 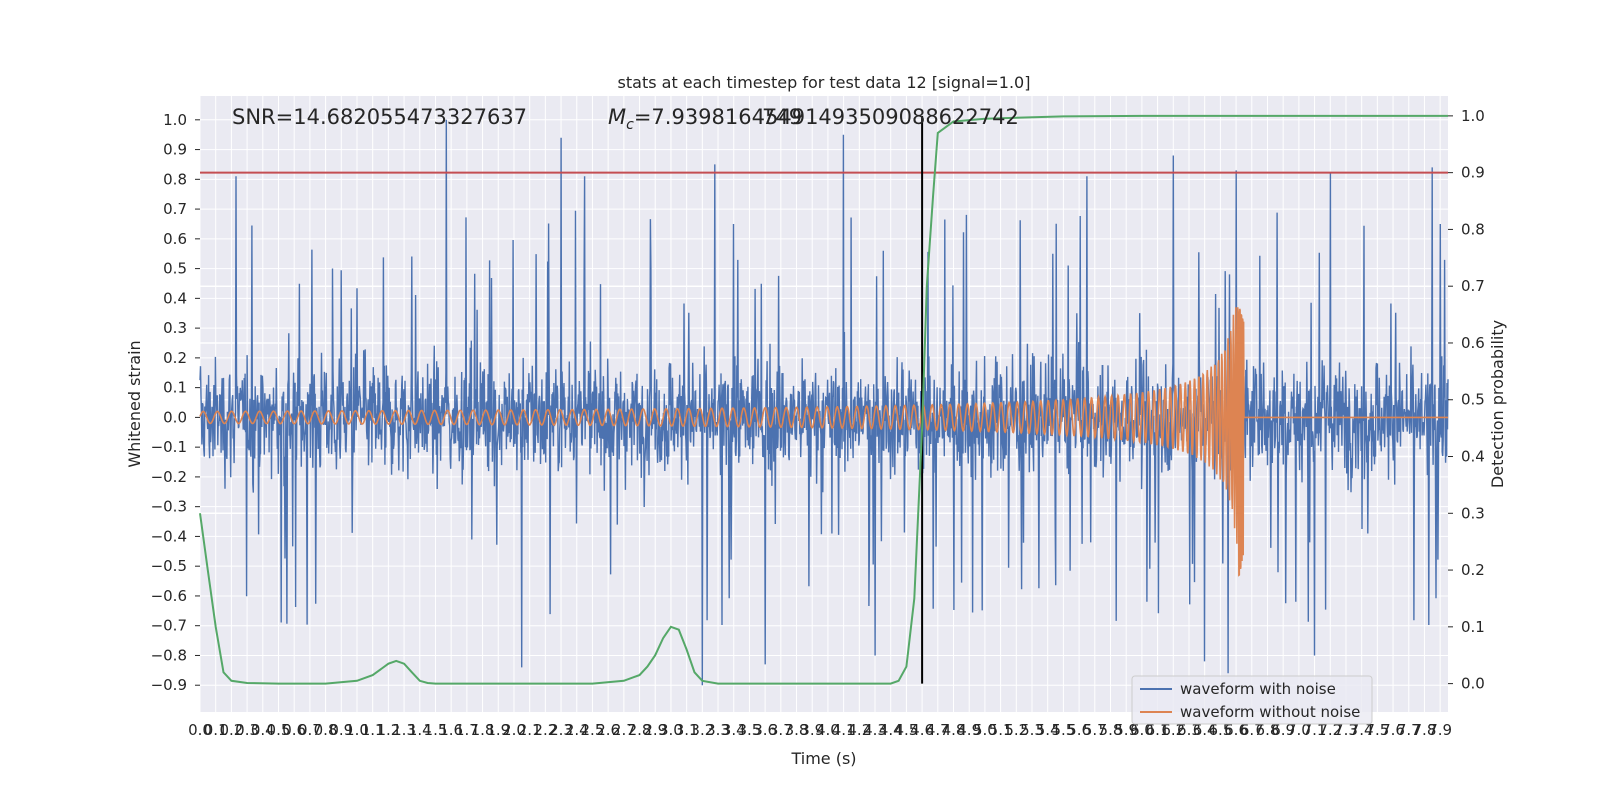 What do you see at coordinates (640, 730) in the screenshot?
I see `x-tick-label: 2.8` at bounding box center [640, 730].